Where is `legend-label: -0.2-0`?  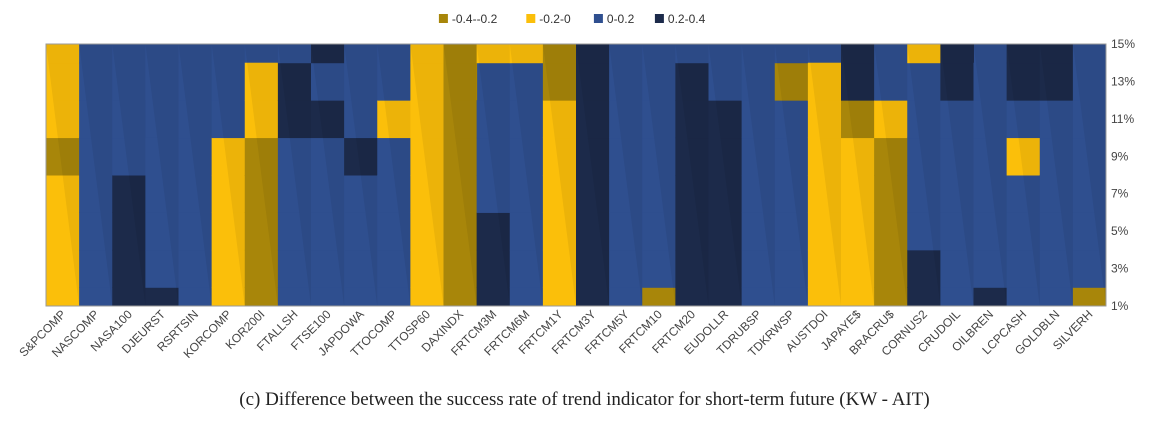 legend-label: -0.2-0 is located at coordinates (555, 19).